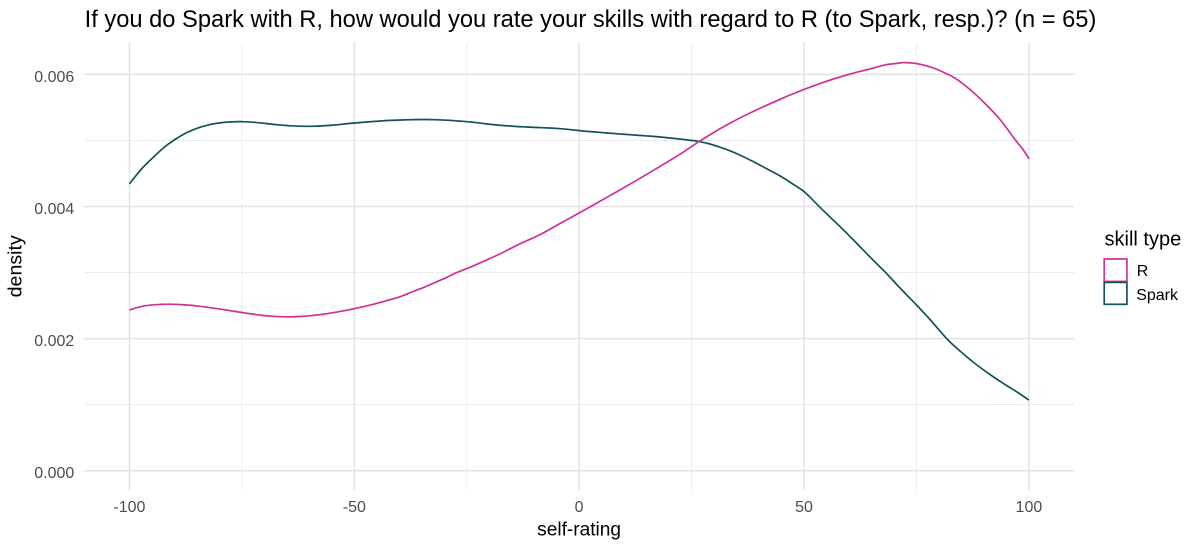  Describe the element at coordinates (354, 507) in the screenshot. I see `svg-text: -50` at that location.